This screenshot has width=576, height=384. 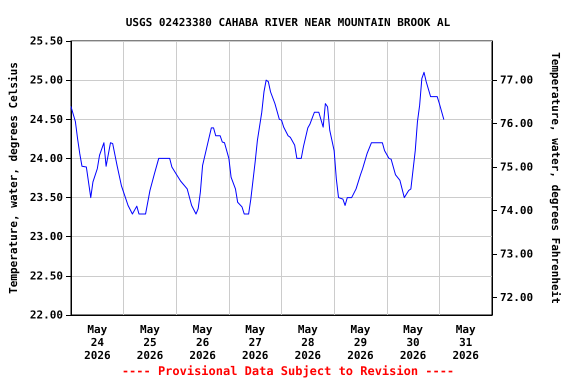 I want to click on y2-tick-label: 77.00, so click(x=517, y=80).